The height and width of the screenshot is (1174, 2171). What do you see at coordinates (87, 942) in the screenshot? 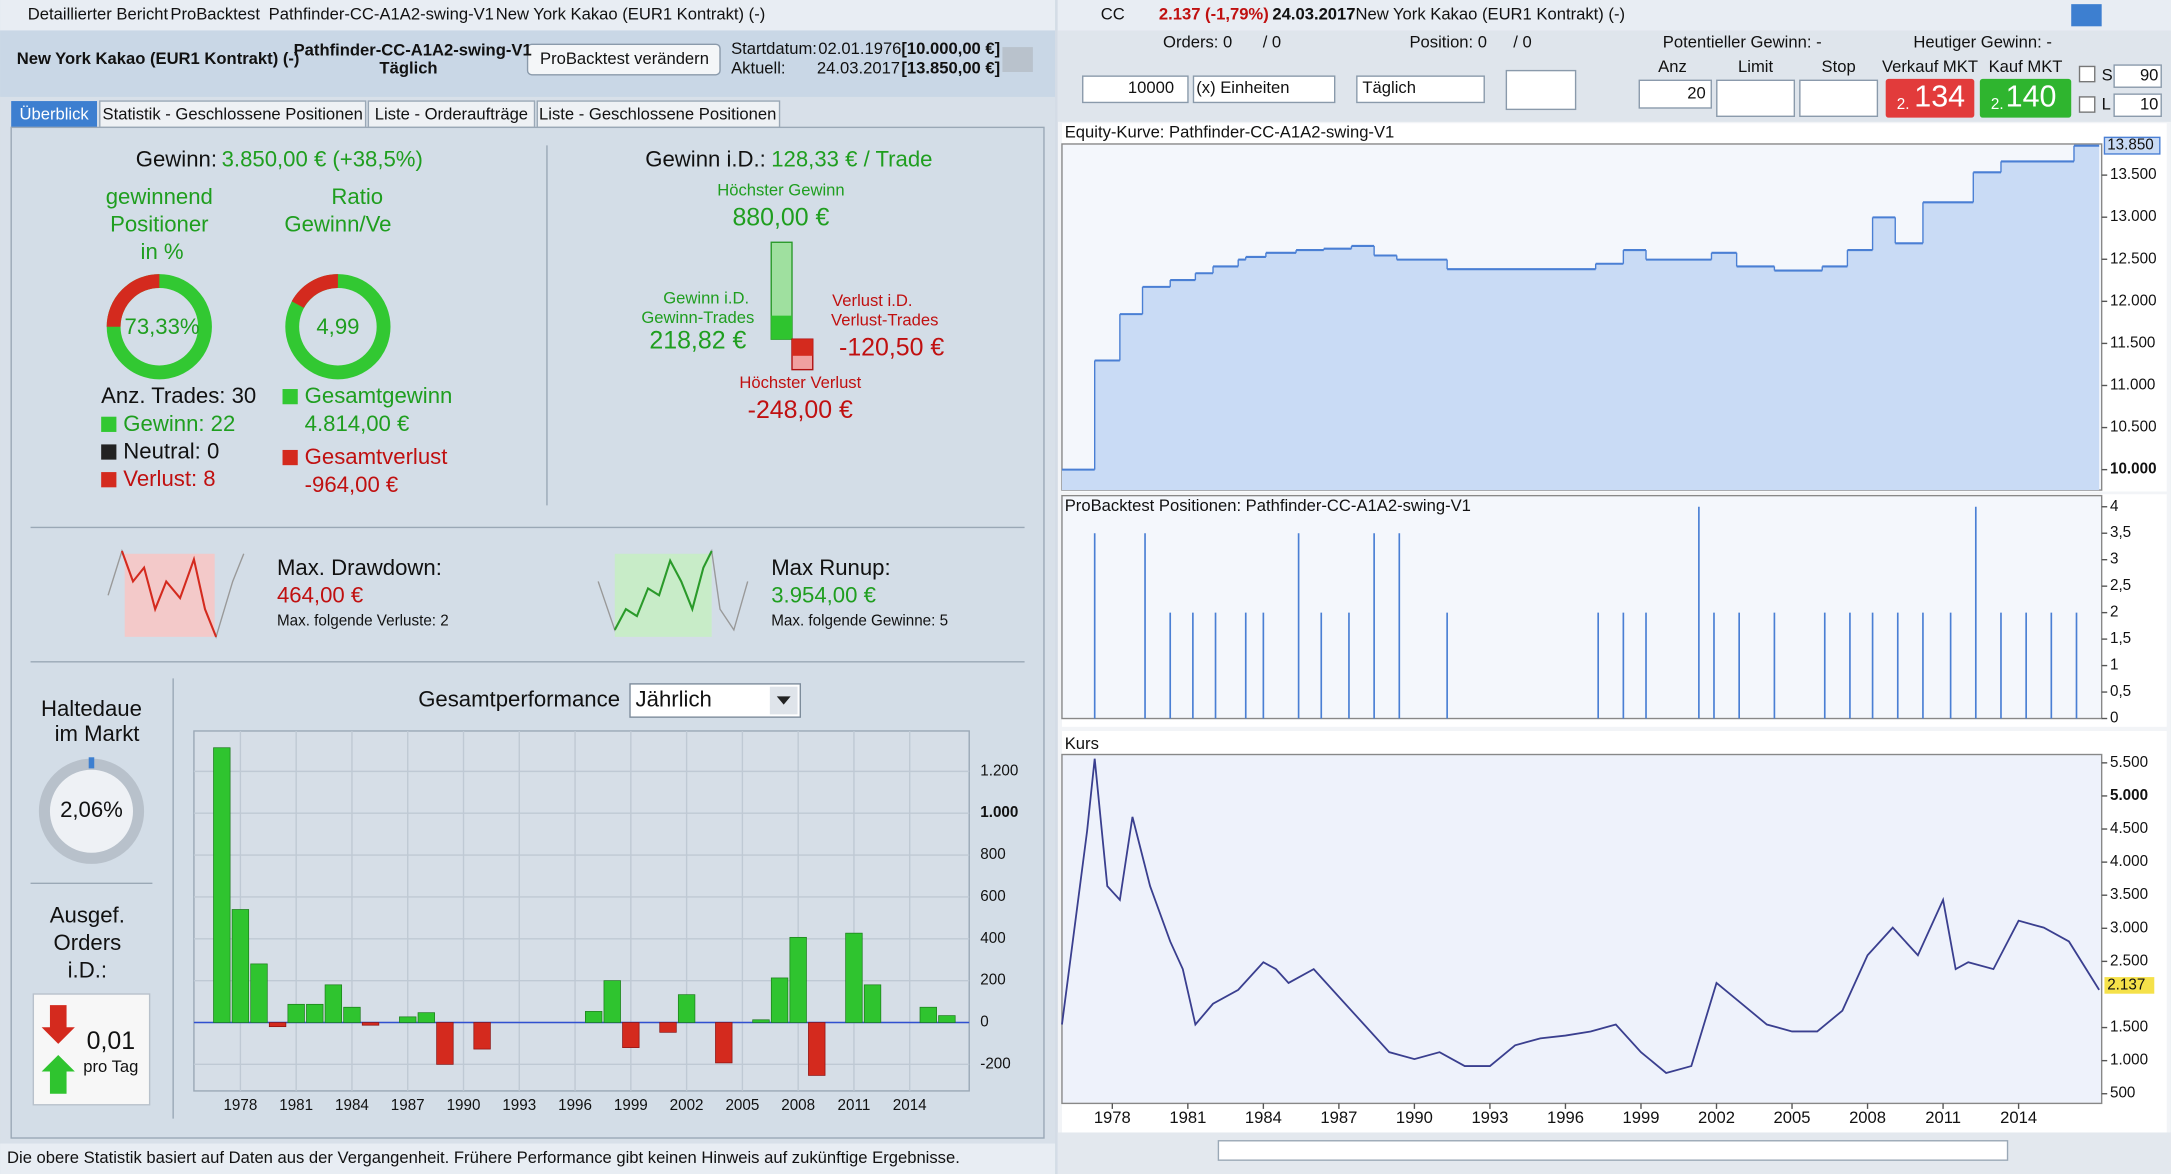
I see `orders-label: Orders` at bounding box center [87, 942].